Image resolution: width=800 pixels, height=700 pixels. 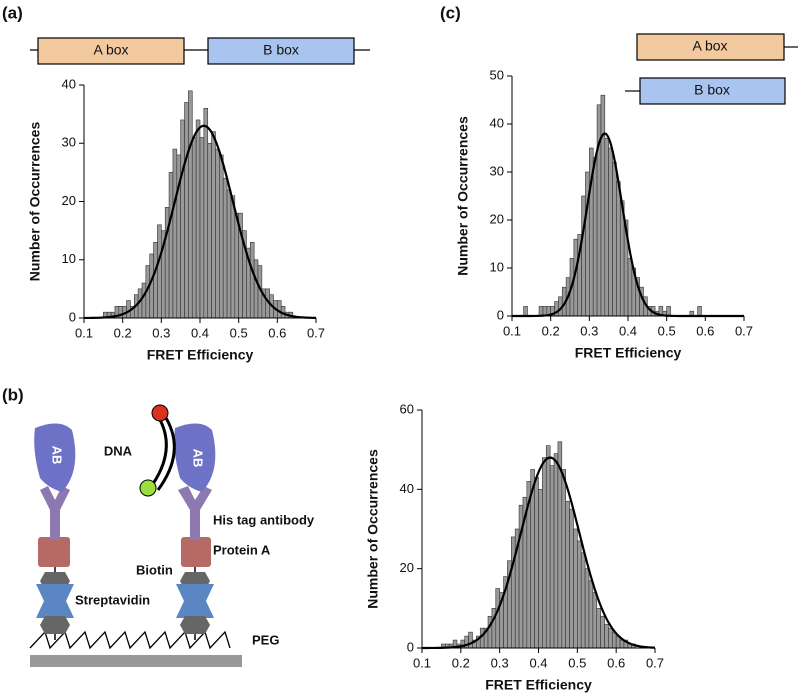 What do you see at coordinates (655, 662) in the screenshot?
I see `x-tick-label: 0.7` at bounding box center [655, 662].